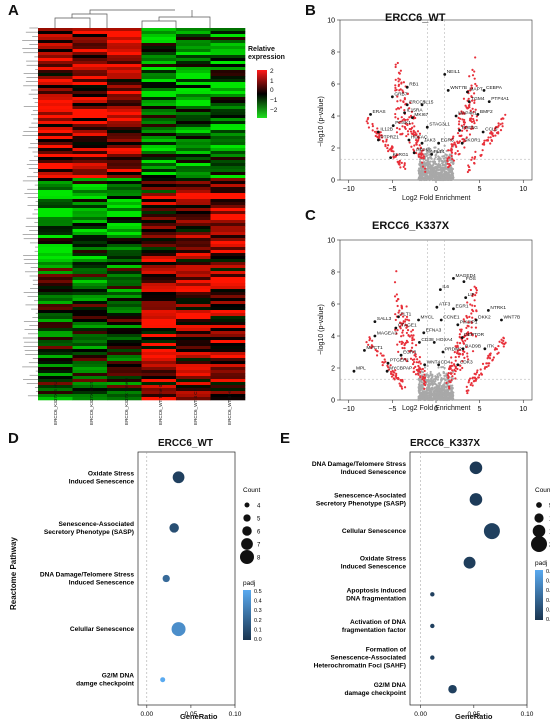  I want to click on pathway-dot, so click(469, 562).